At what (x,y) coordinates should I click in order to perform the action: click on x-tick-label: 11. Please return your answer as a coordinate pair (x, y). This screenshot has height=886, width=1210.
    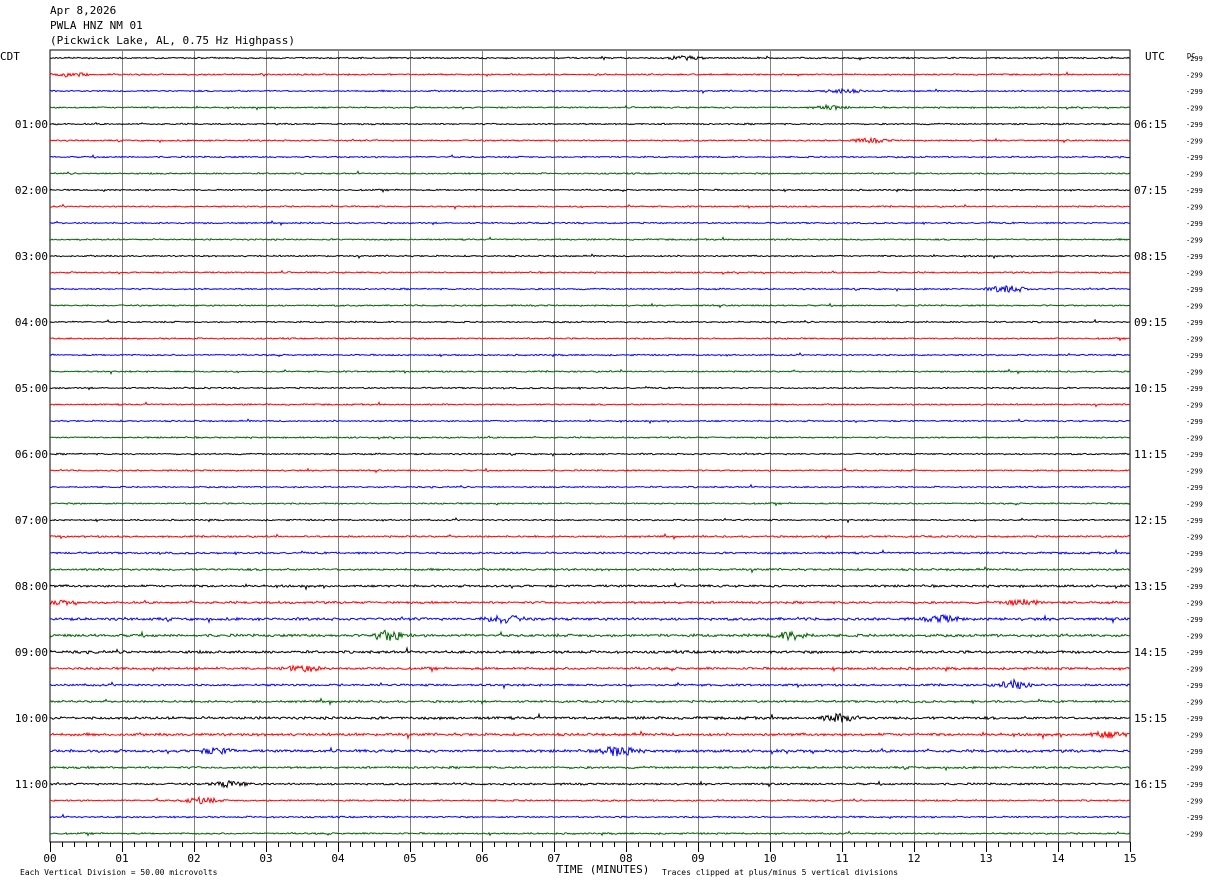
    Looking at the image, I should click on (841, 858).